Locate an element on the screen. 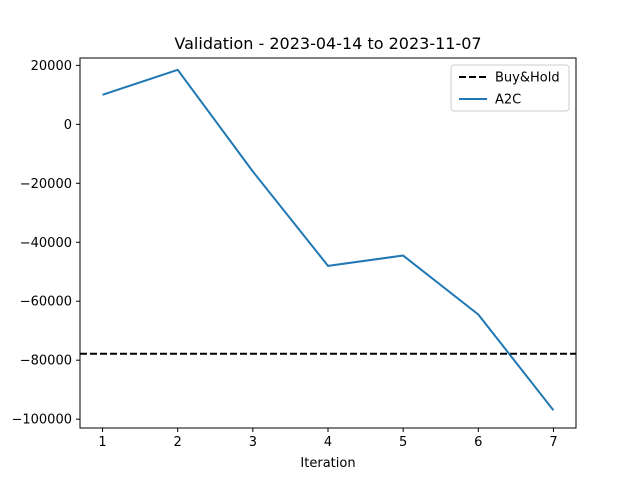 This screenshot has height=480, width=640. x-axis-title: Iteration is located at coordinates (327, 463).